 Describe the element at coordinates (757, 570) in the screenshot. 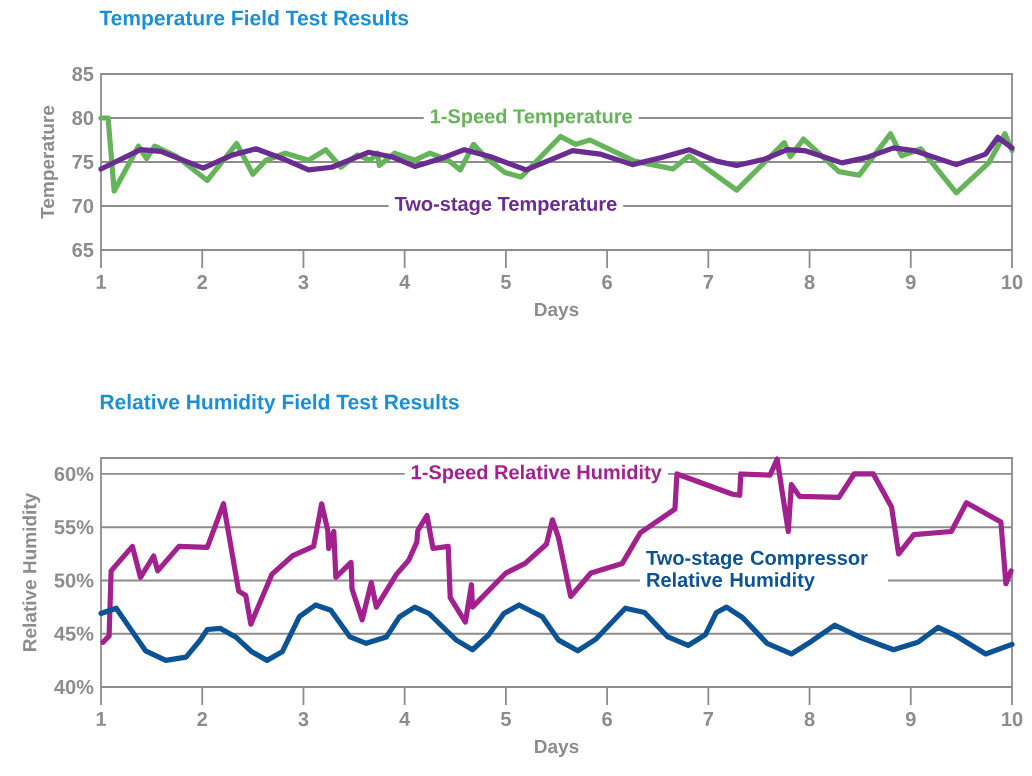

I see `series-label: Two-stage Compressor Relative Humidity` at that location.